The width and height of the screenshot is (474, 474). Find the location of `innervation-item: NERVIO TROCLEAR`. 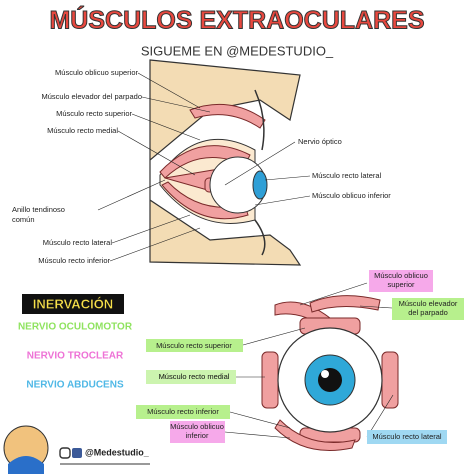

innervation-item: NERVIO TROCLEAR is located at coordinates (75, 356).